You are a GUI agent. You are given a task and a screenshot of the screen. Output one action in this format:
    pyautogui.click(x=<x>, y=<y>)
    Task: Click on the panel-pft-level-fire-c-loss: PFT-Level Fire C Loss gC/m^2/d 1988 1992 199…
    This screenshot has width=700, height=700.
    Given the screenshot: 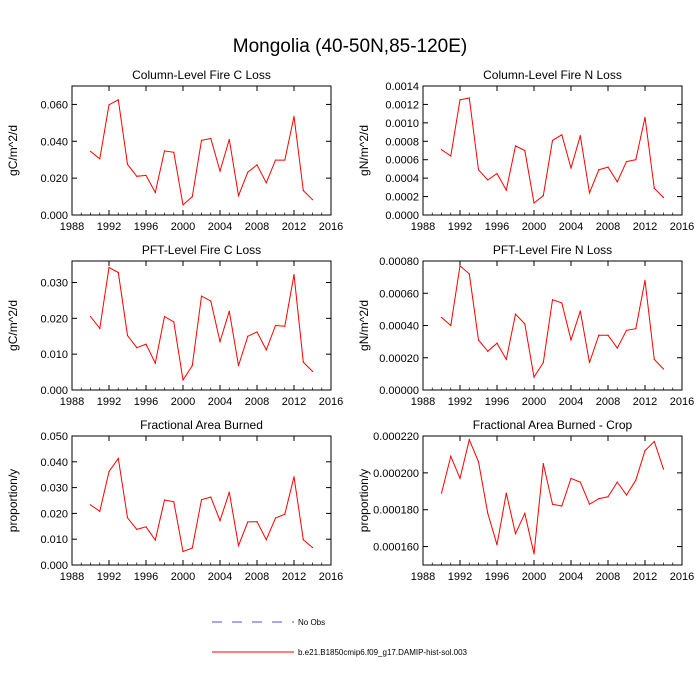 What is the action you would take?
    pyautogui.click(x=174, y=325)
    